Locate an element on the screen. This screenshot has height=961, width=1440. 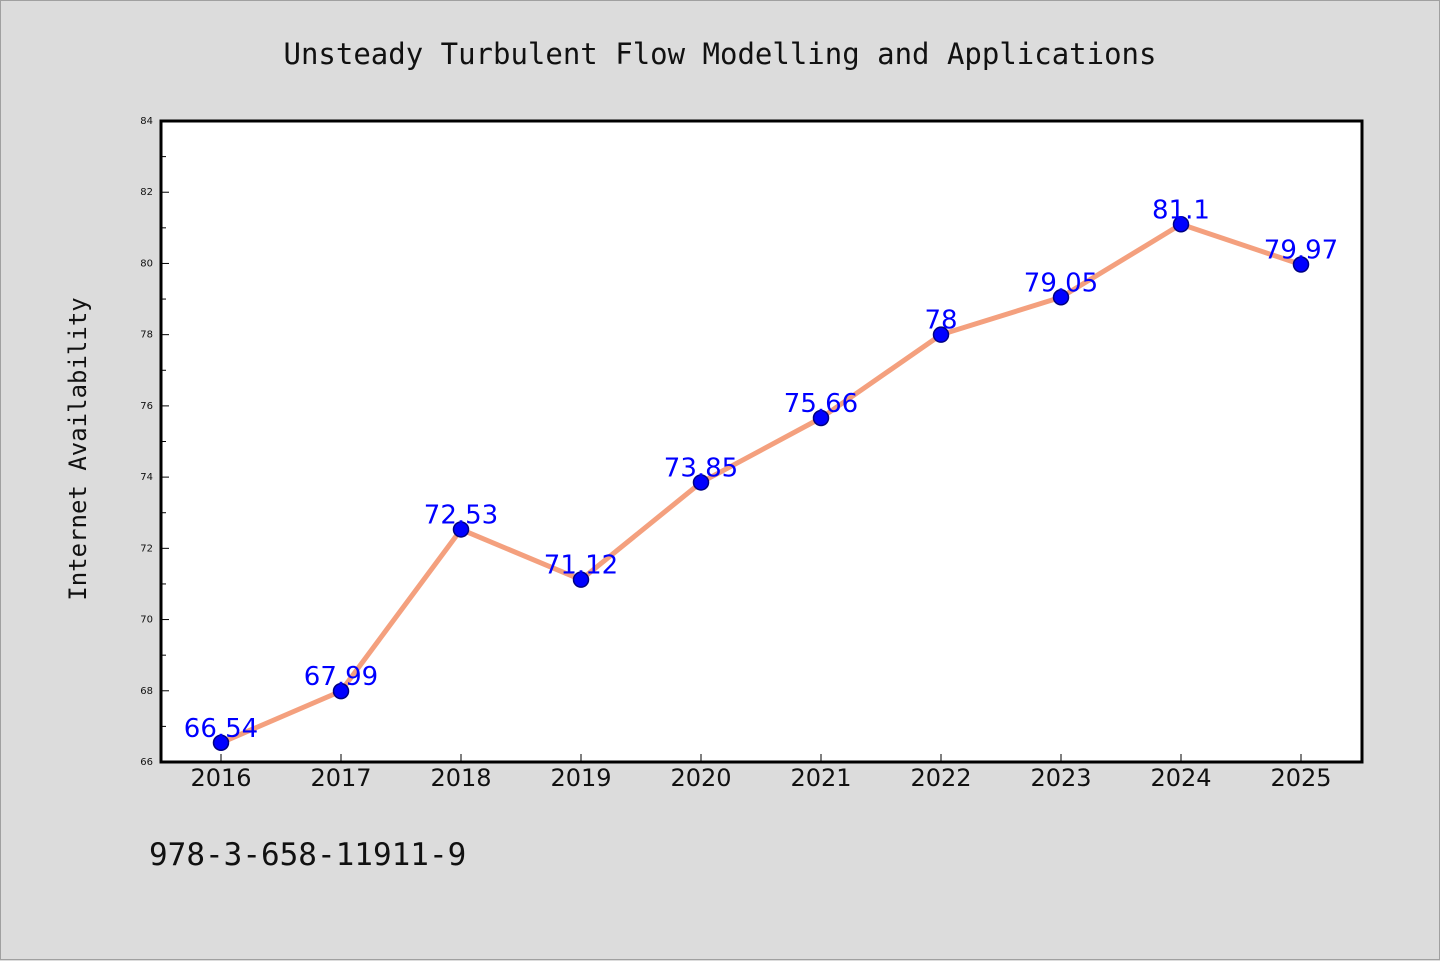
y-tick-label: 70 is located at coordinates (146, 620).